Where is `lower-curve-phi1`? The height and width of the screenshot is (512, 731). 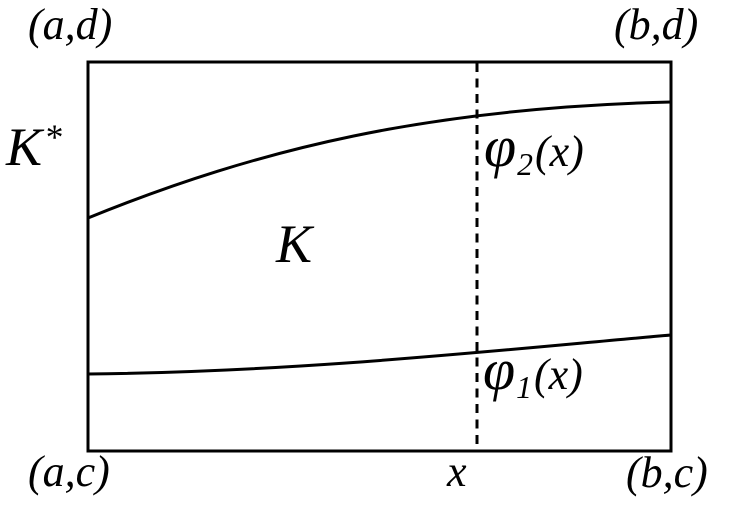
lower-curve-phi1 is located at coordinates (379, 354).